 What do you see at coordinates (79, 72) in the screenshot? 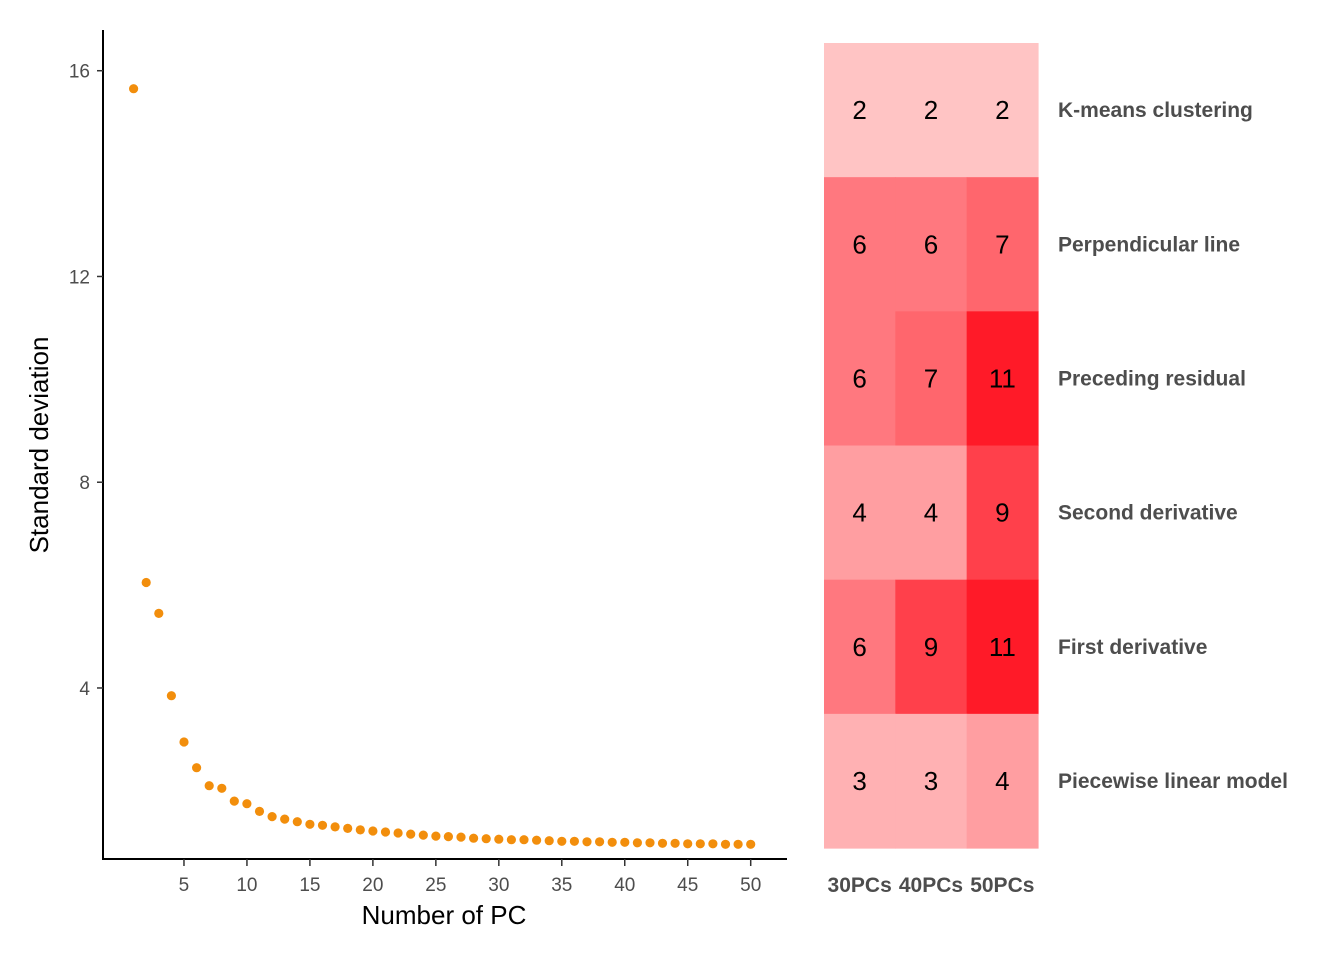
I see `y-tick-label: 16` at bounding box center [79, 72].